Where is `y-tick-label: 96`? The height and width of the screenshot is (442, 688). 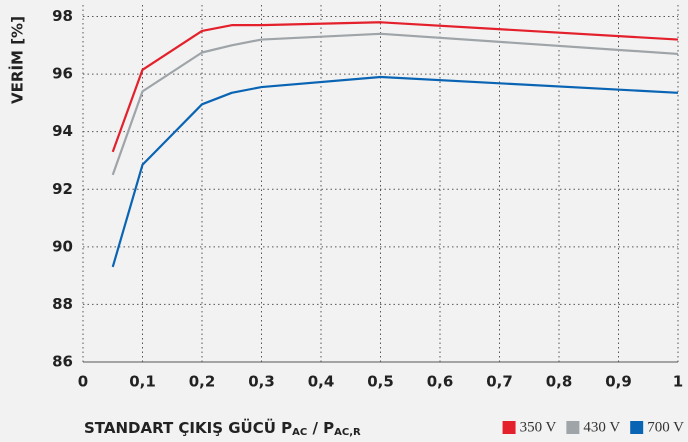 y-tick-label: 96 is located at coordinates (62, 74).